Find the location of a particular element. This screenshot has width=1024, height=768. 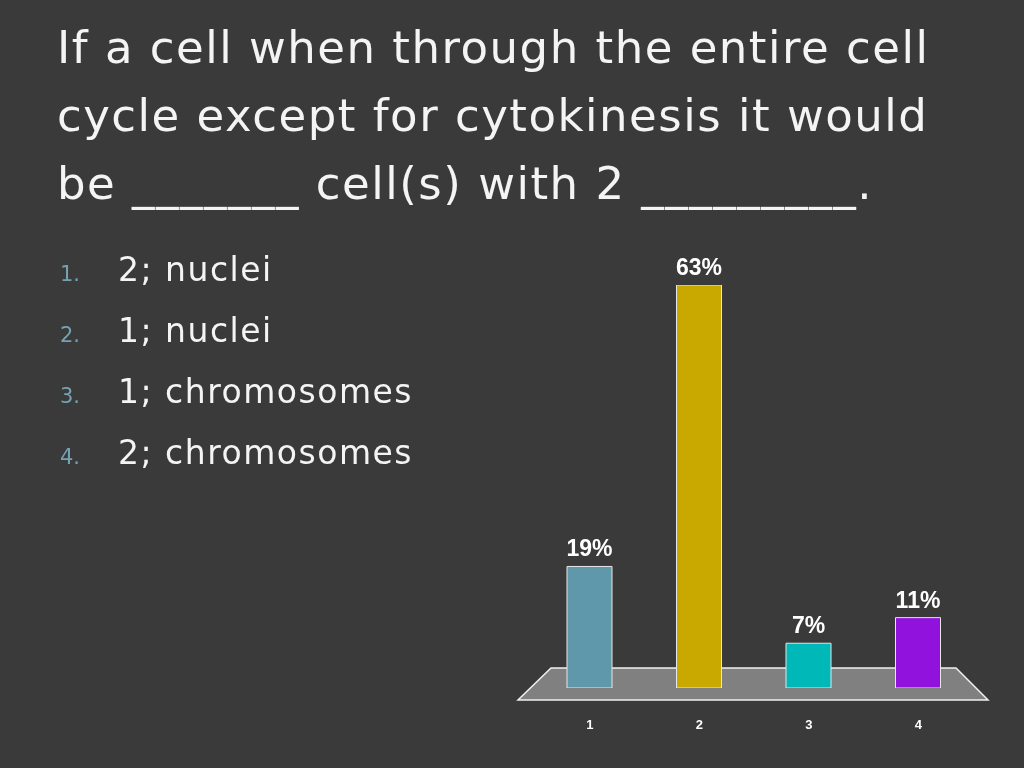

text: 3. 1; chromosomes is located at coordinates (237, 391).